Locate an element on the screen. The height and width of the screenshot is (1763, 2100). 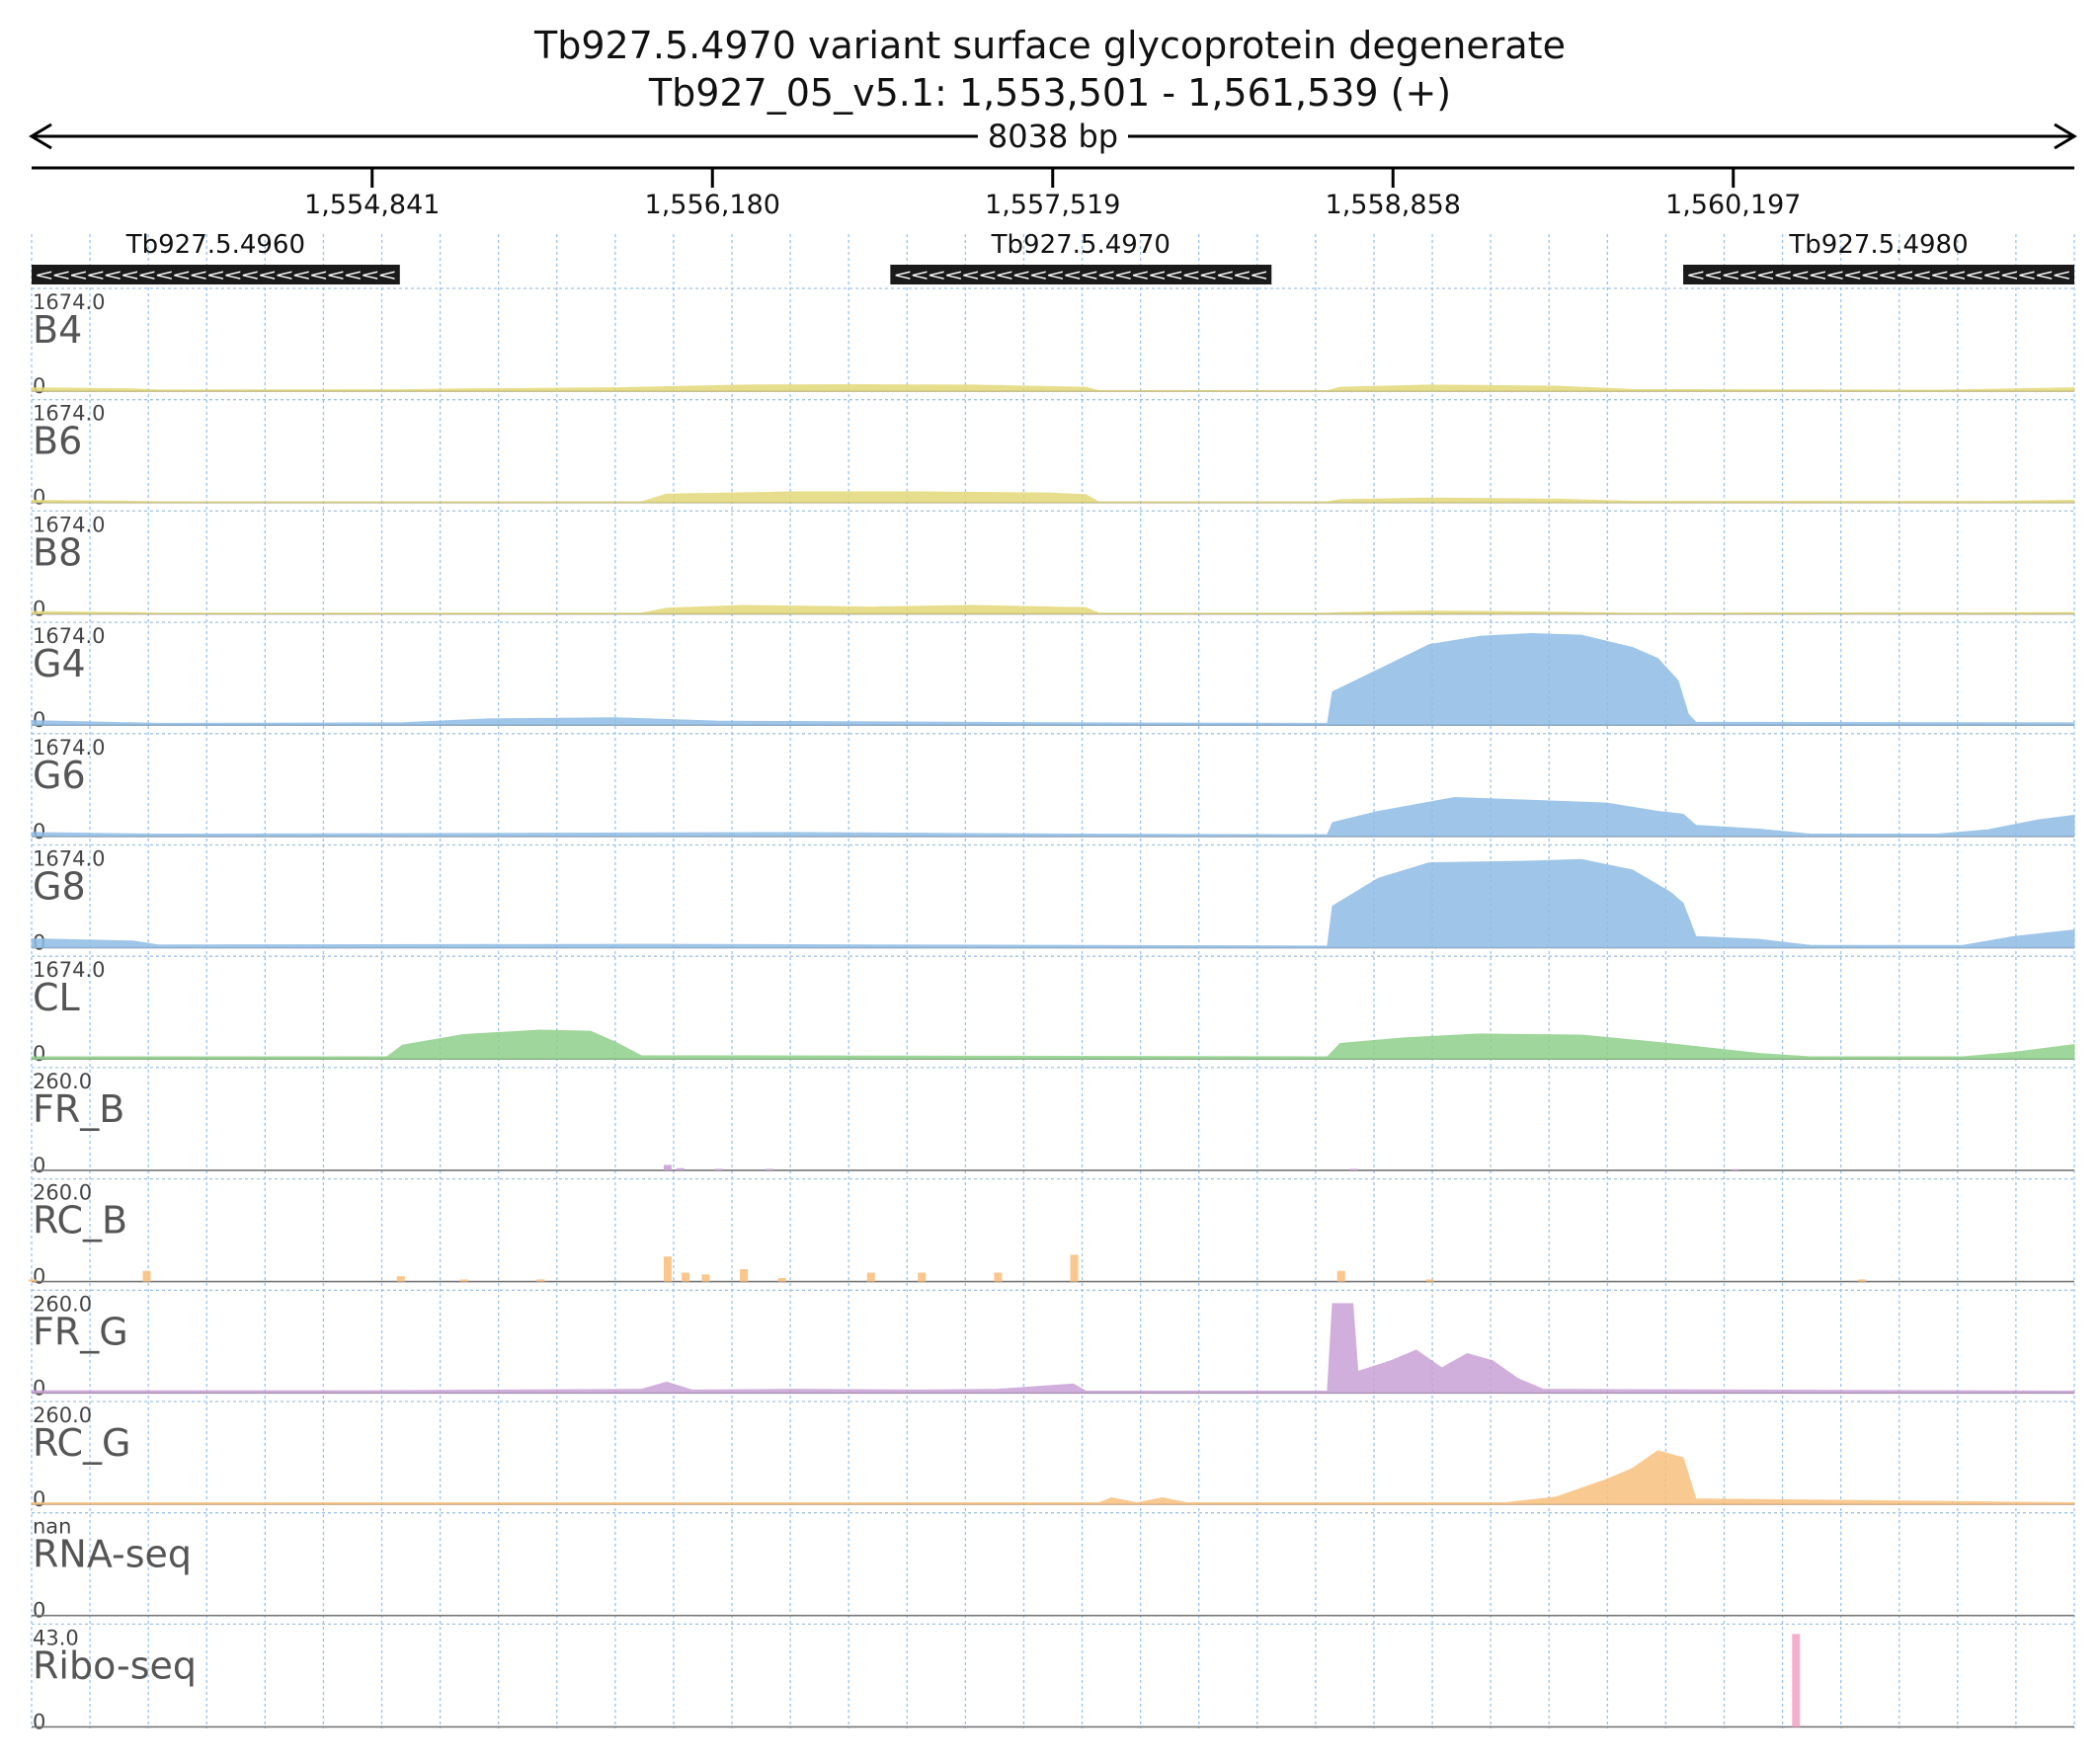
track-G6: 1674.0G6 0 is located at coordinates (1053, 788).